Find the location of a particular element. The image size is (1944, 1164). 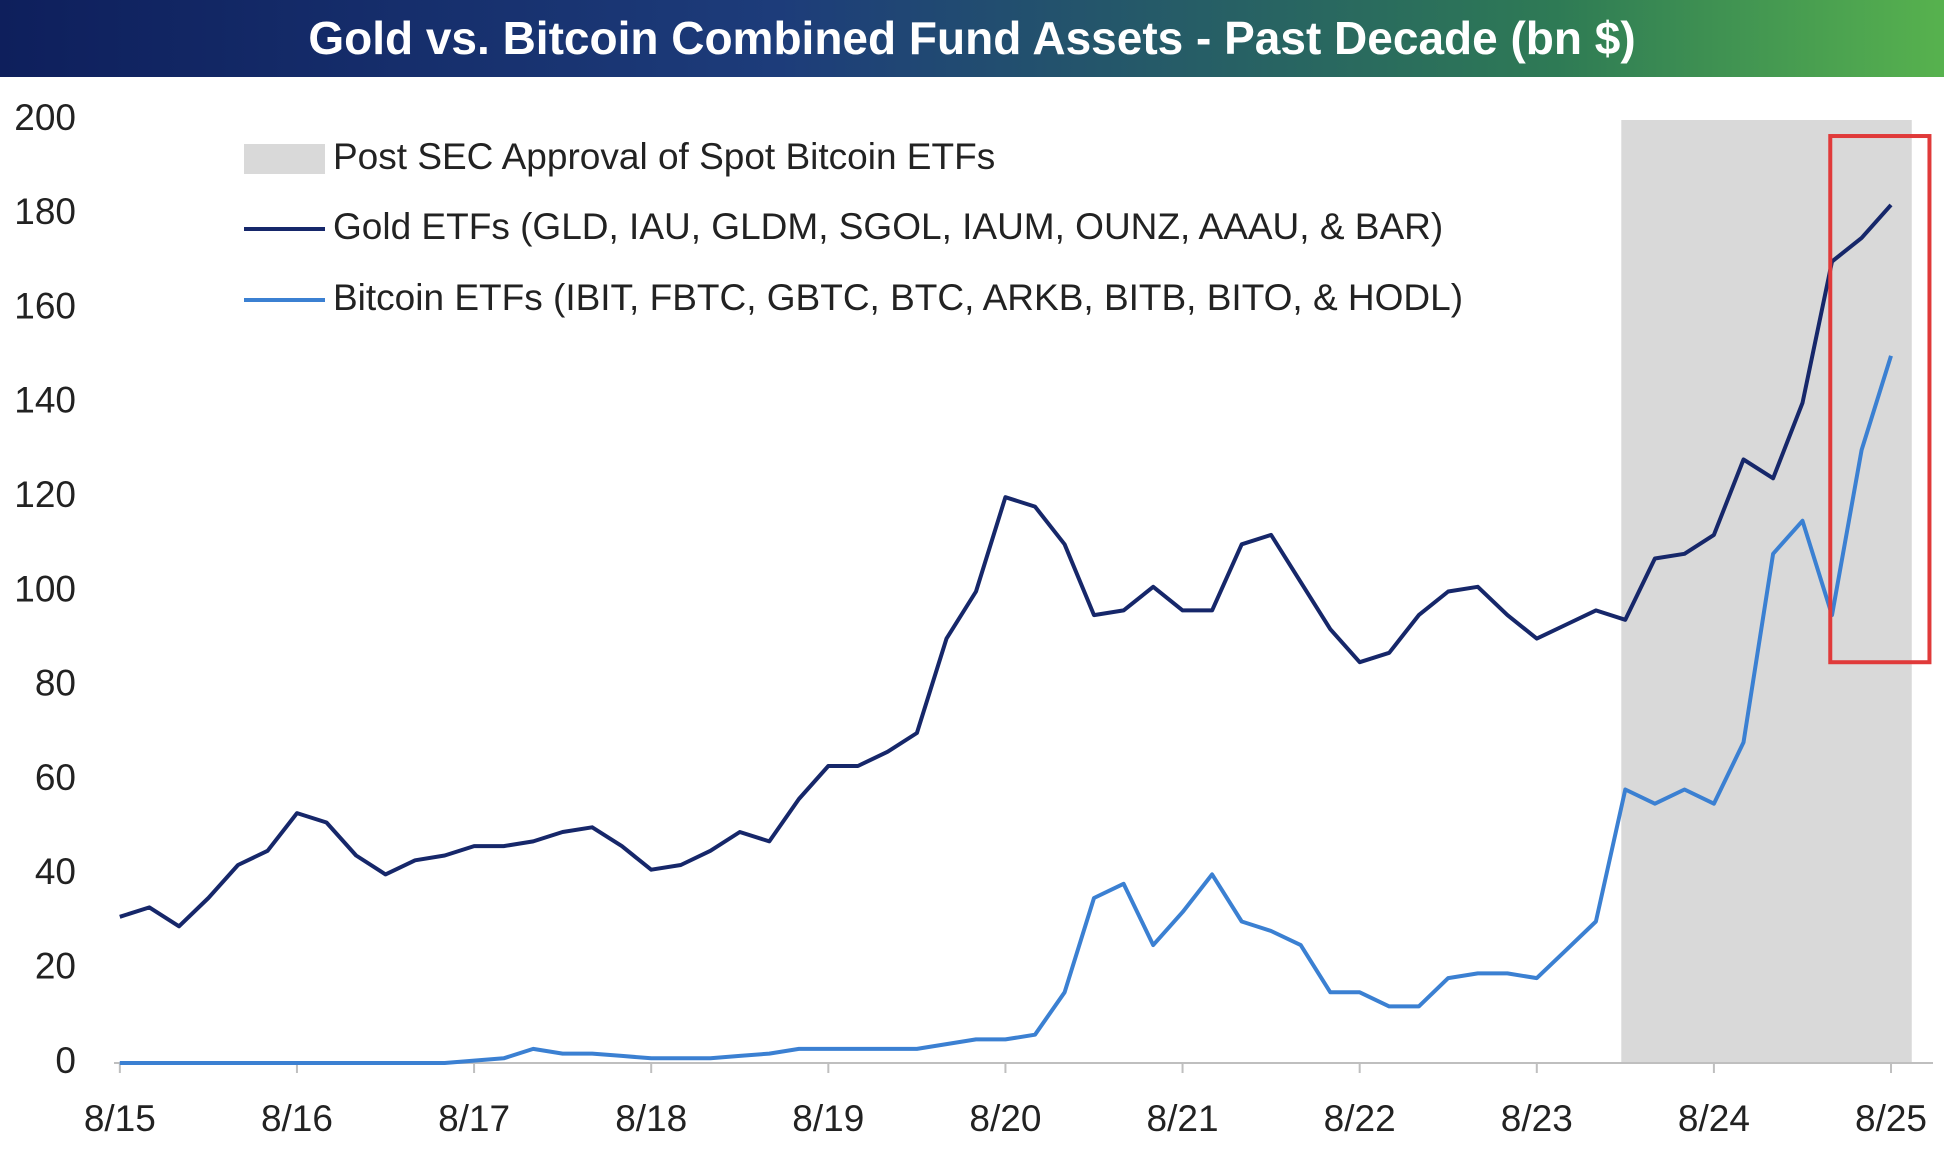

y-tick-label: 80 is located at coordinates (55, 683).